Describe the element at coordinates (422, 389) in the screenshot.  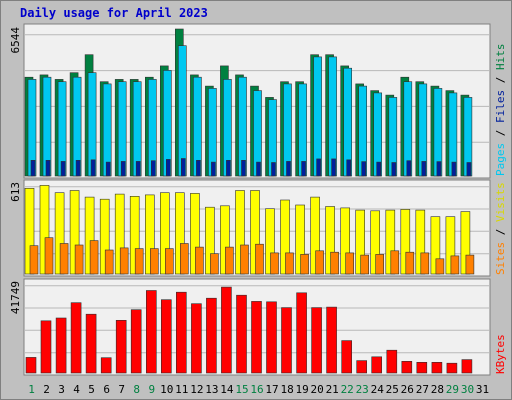
I see `day-label: 27` at that location.